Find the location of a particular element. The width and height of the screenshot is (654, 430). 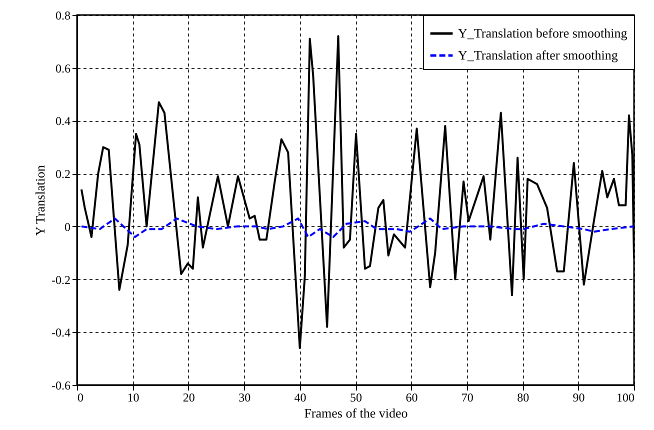

line-series is located at coordinates (357, 228).